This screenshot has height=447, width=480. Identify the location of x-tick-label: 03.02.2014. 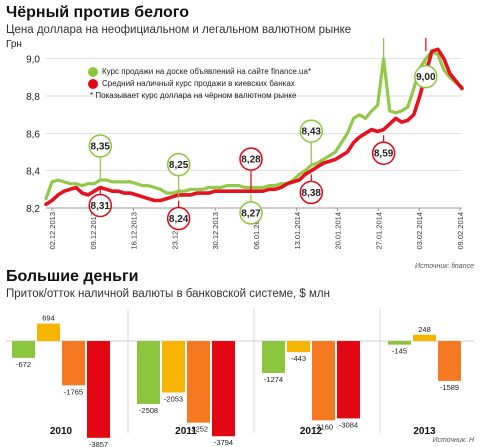
(419, 231).